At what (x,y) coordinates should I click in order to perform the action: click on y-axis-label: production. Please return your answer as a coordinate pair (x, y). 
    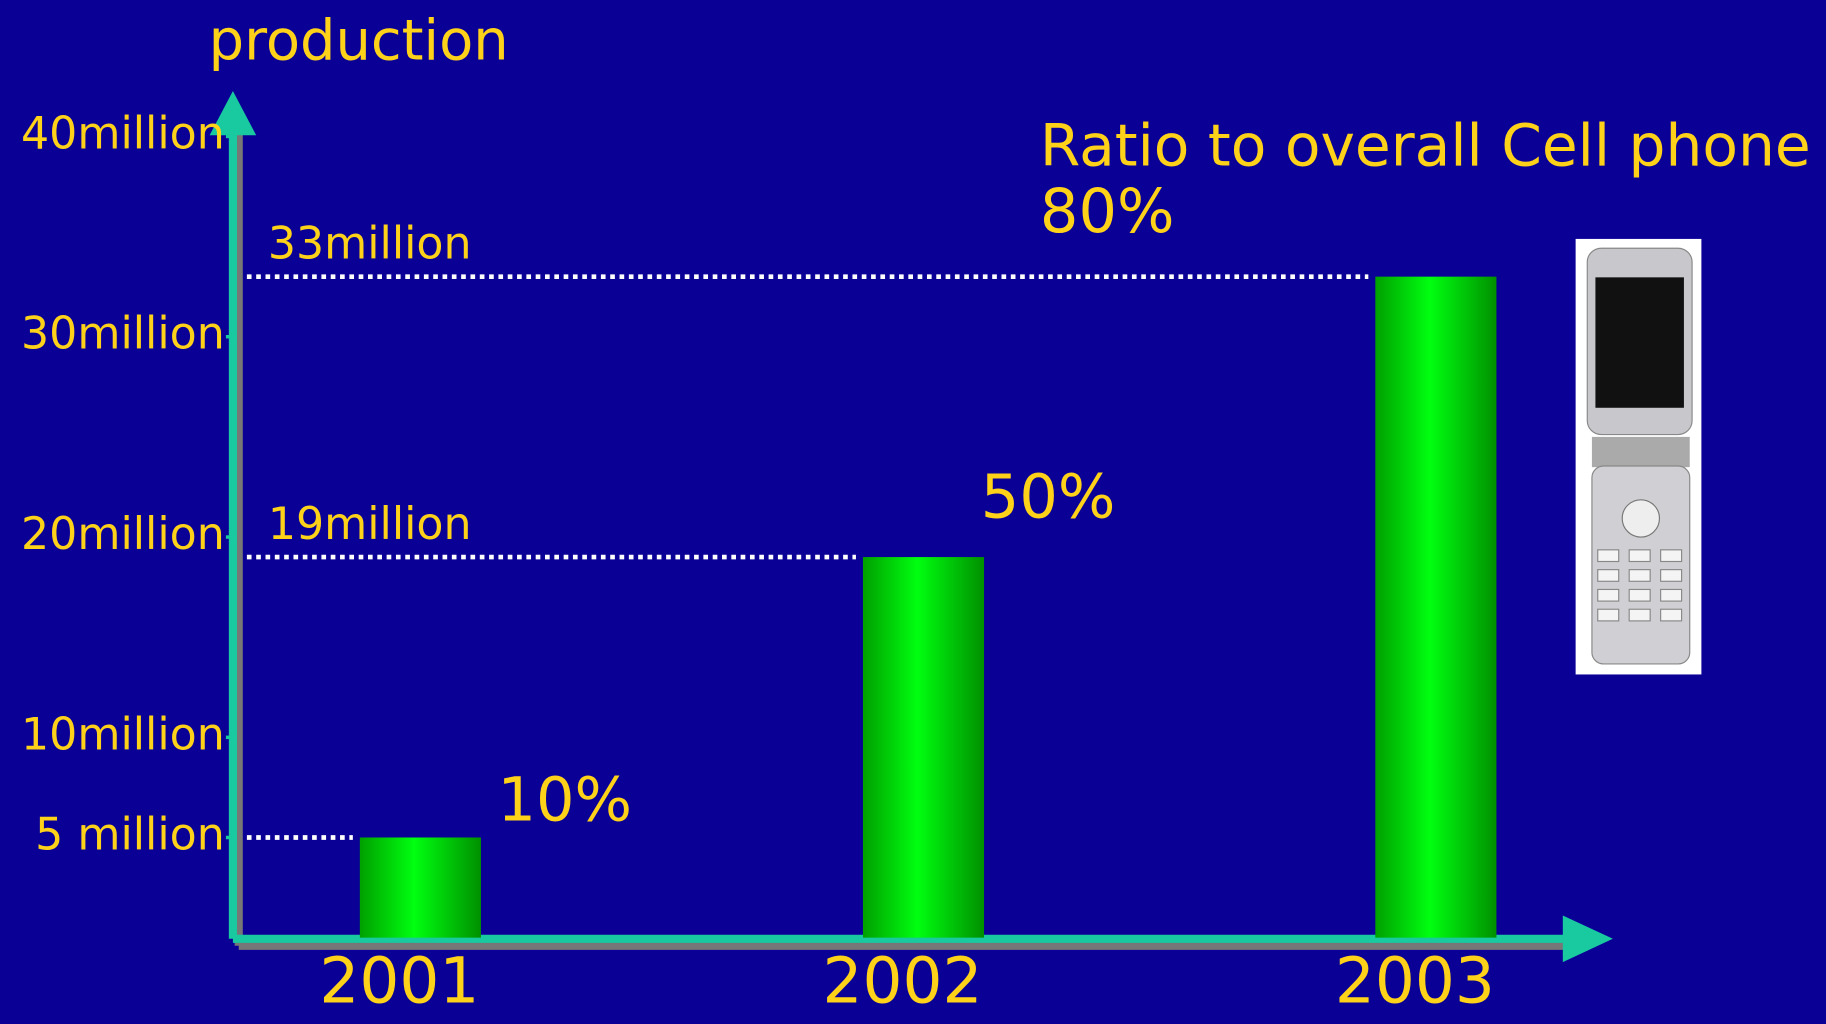
    Looking at the image, I should click on (359, 41).